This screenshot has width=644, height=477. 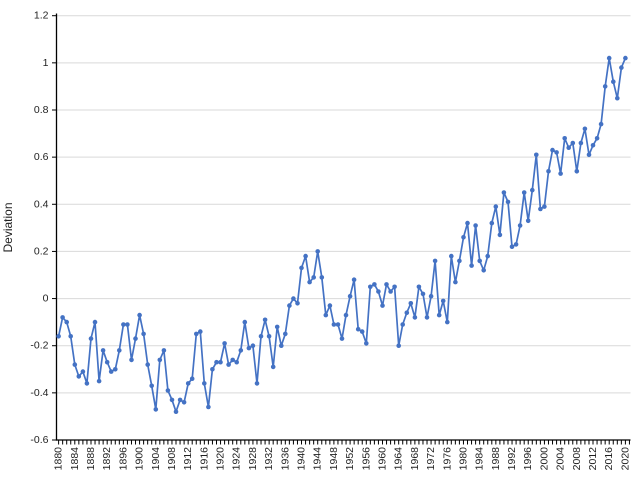 What do you see at coordinates (204, 459) in the screenshot?
I see `x-tick-label: 1916` at bounding box center [204, 459].